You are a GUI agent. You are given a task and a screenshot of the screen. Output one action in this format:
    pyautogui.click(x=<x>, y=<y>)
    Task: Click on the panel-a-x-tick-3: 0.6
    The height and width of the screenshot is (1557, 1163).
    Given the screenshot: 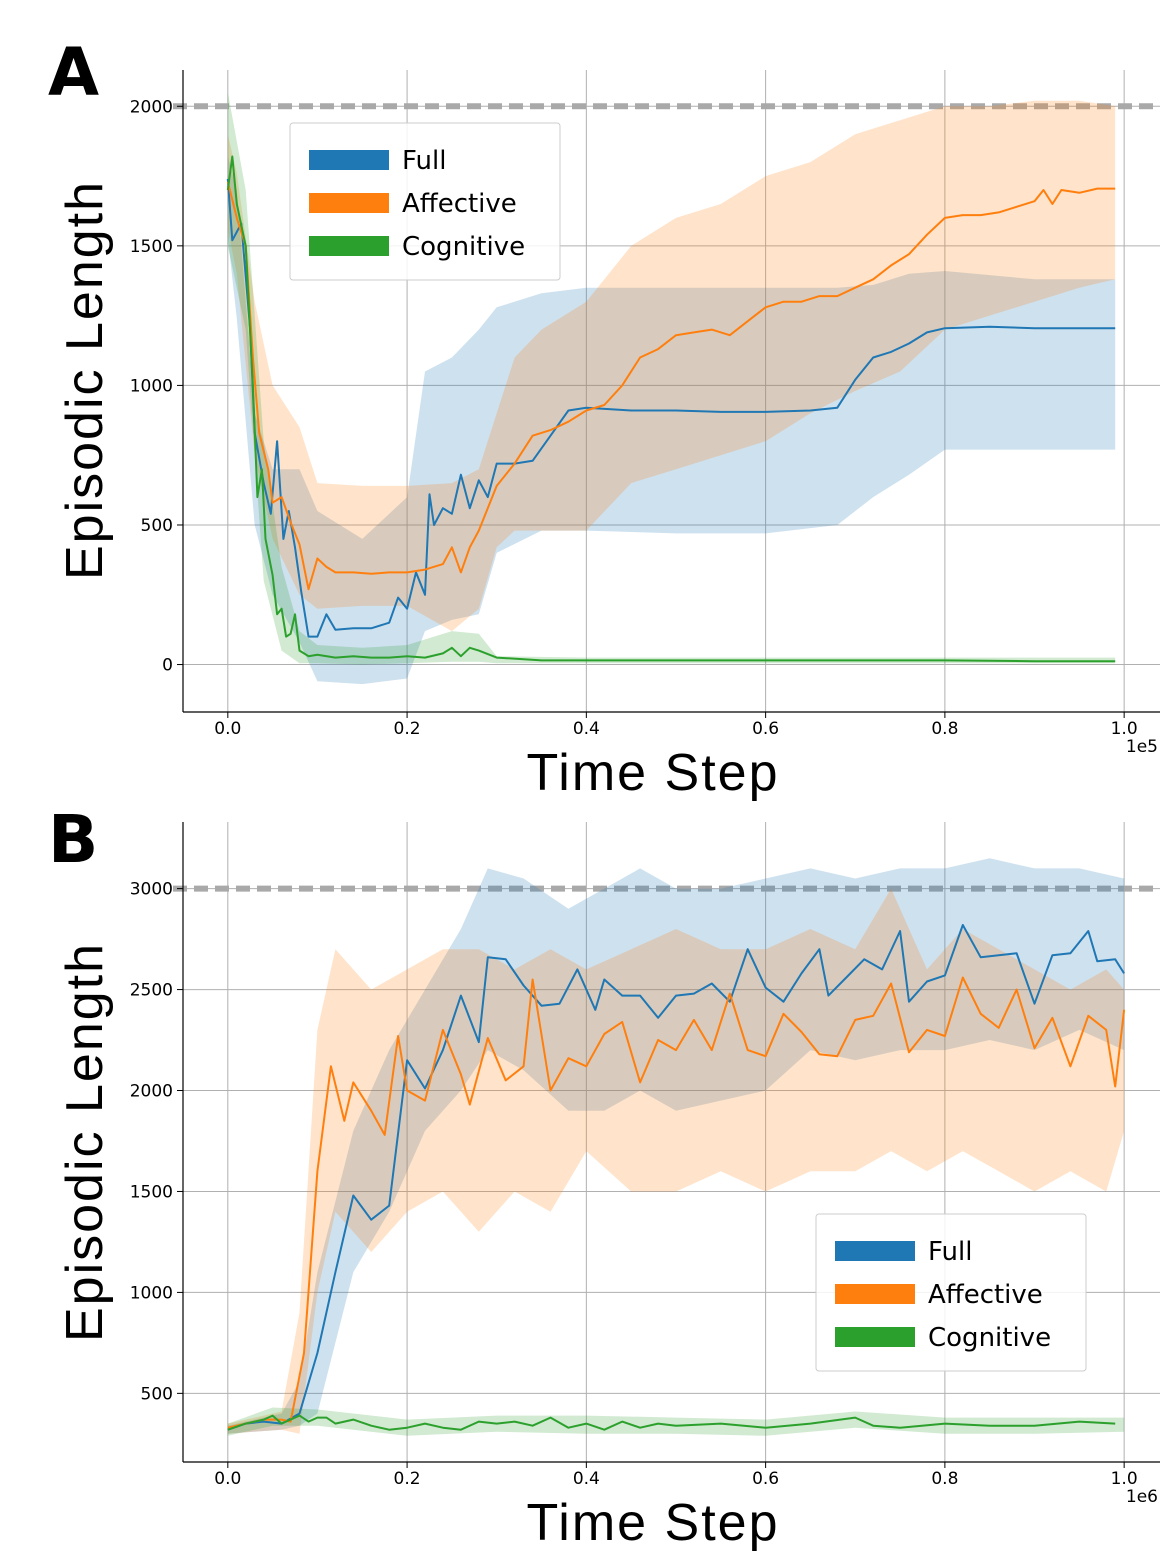 What is the action you would take?
    pyautogui.click(x=765, y=729)
    